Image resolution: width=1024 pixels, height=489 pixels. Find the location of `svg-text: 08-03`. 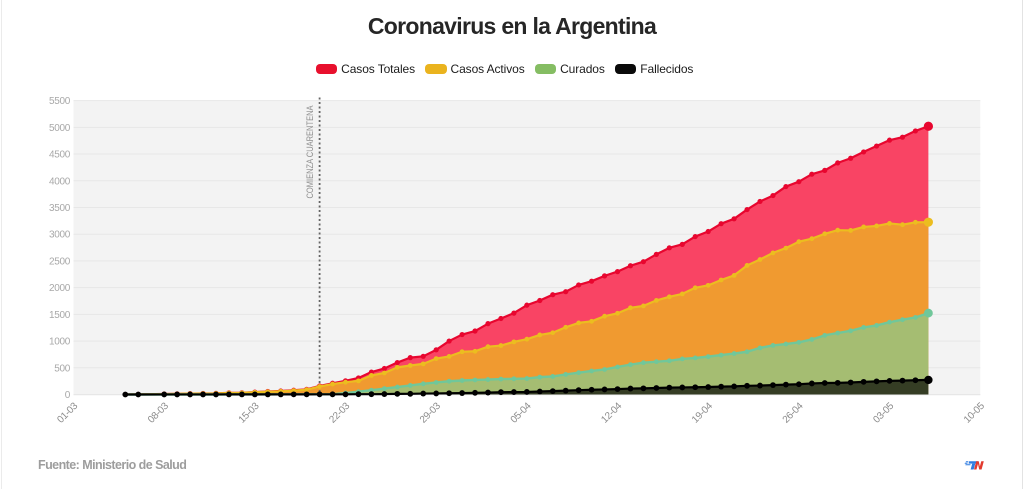

svg-text: 08-03 is located at coordinates (158, 412).